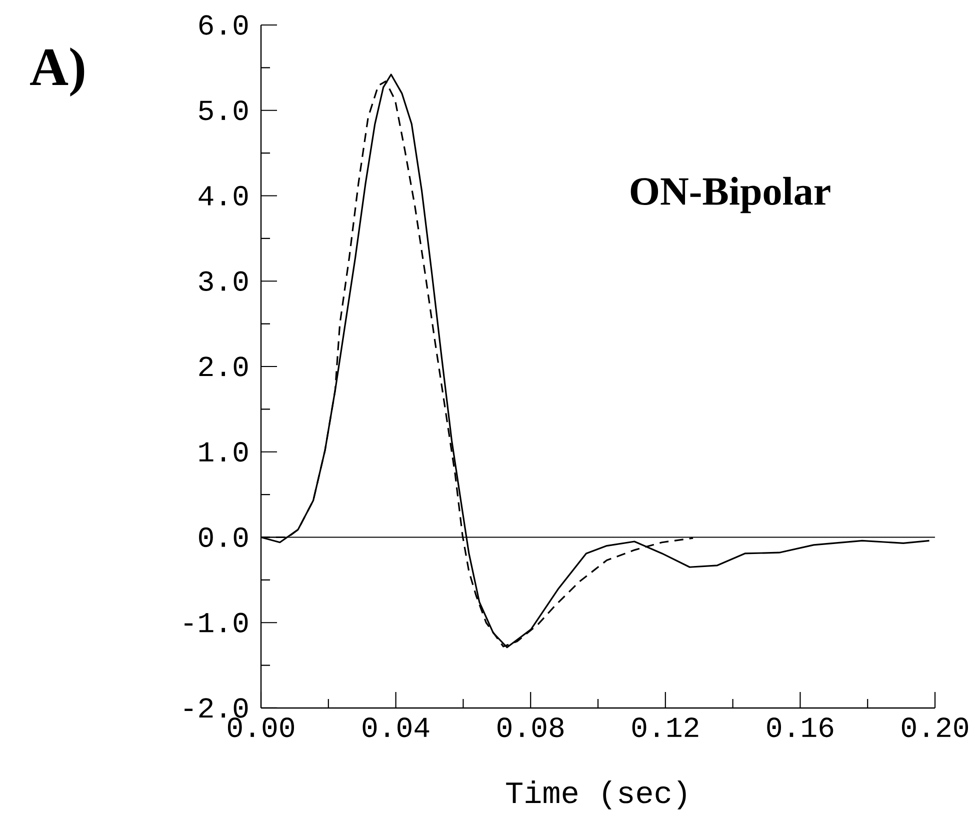 This screenshot has height=833, width=975. I want to click on text: A), so click(57, 72).